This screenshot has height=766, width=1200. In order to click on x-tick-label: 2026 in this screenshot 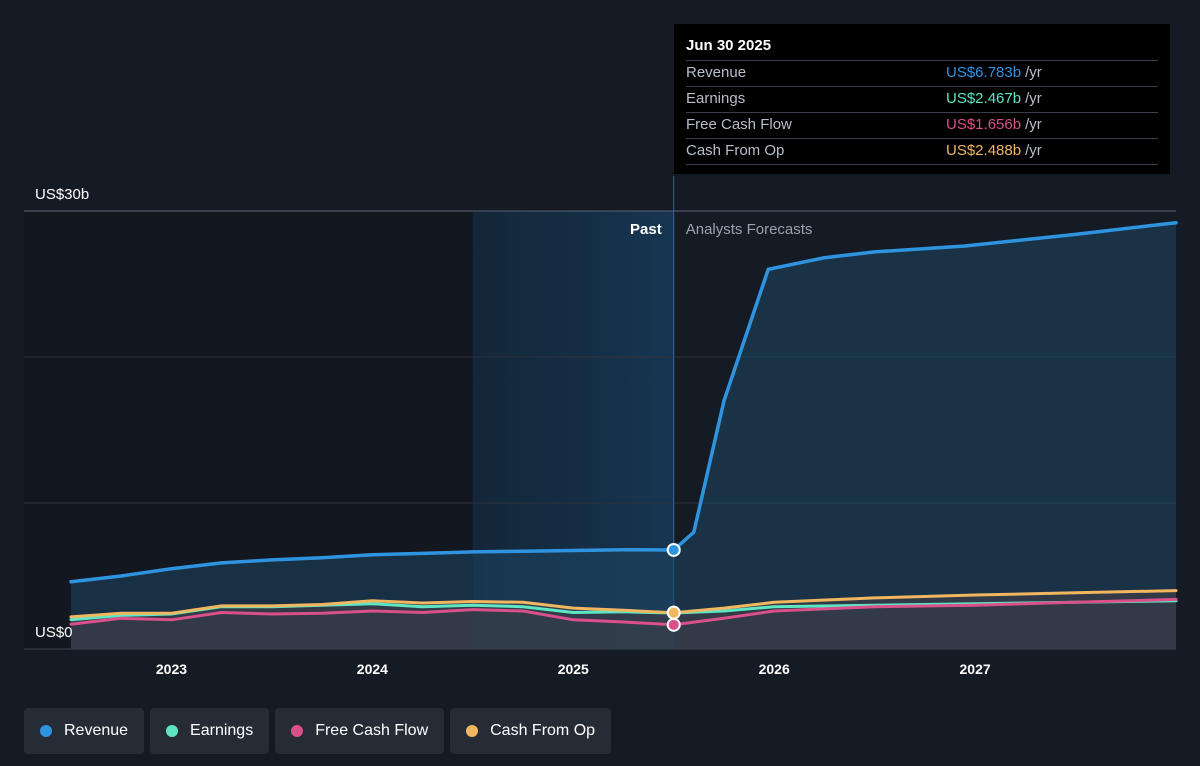, I will do `click(774, 669)`.